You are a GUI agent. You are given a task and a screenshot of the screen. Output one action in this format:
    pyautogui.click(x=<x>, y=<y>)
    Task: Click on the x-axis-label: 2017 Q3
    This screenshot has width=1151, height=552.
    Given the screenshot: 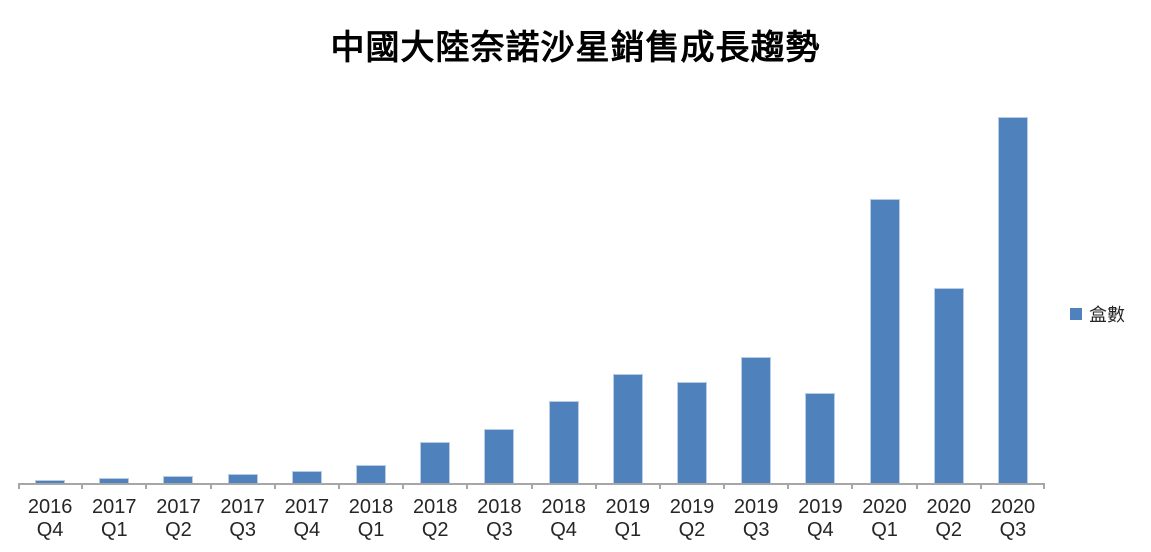 What is the action you would take?
    pyautogui.click(x=242, y=518)
    